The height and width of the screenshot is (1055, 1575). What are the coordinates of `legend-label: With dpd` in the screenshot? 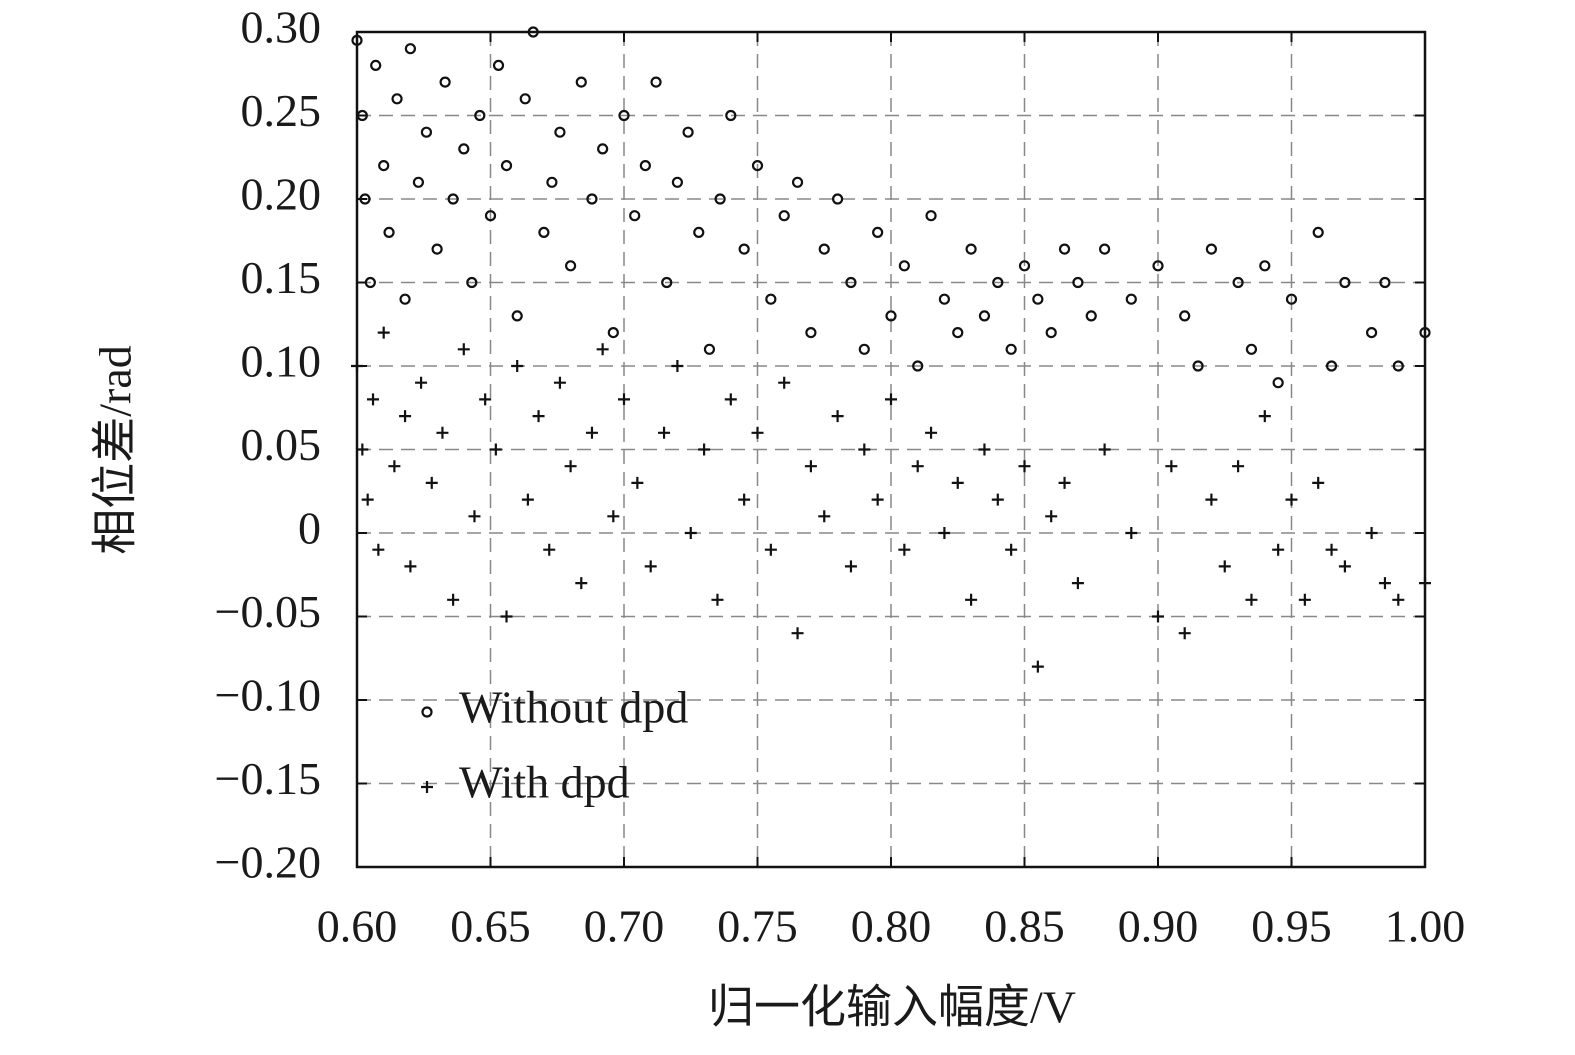 It's located at (544, 782).